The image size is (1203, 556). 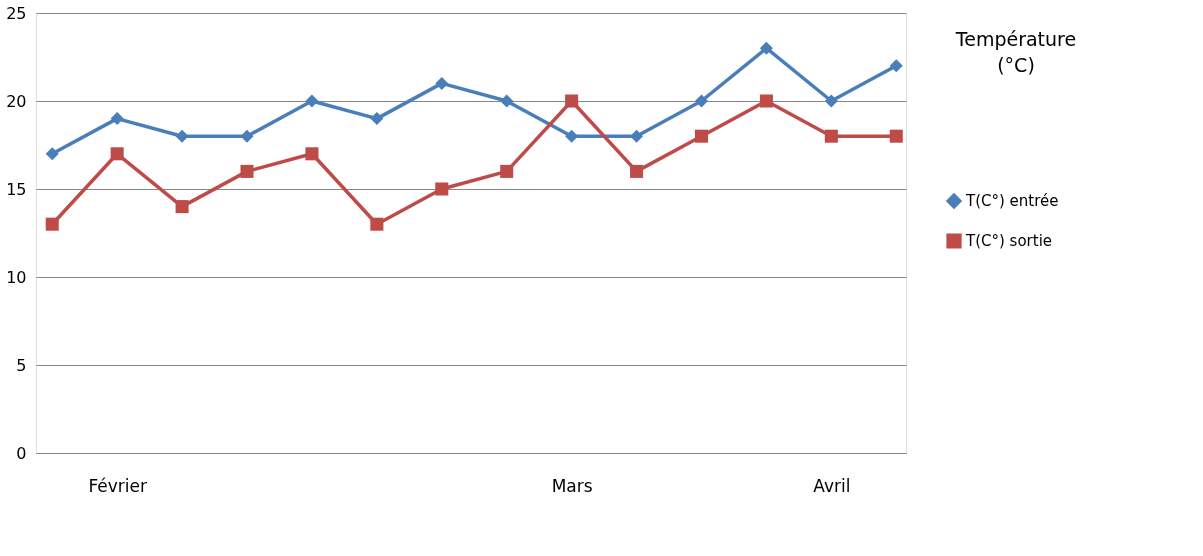 What do you see at coordinates (21, 453) in the screenshot?
I see `y-tick-label: 0` at bounding box center [21, 453].